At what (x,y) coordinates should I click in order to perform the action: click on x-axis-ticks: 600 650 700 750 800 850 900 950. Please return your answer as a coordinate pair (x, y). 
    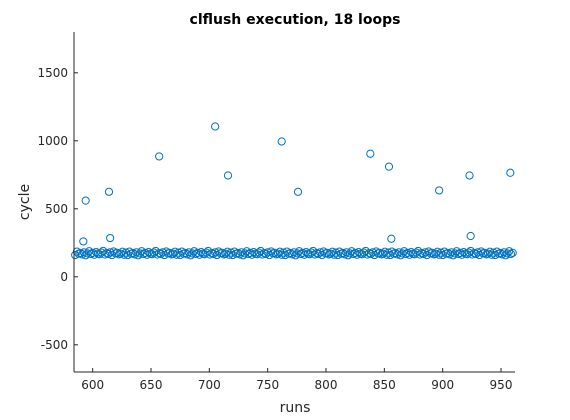
    Looking at the image, I should click on (296, 380).